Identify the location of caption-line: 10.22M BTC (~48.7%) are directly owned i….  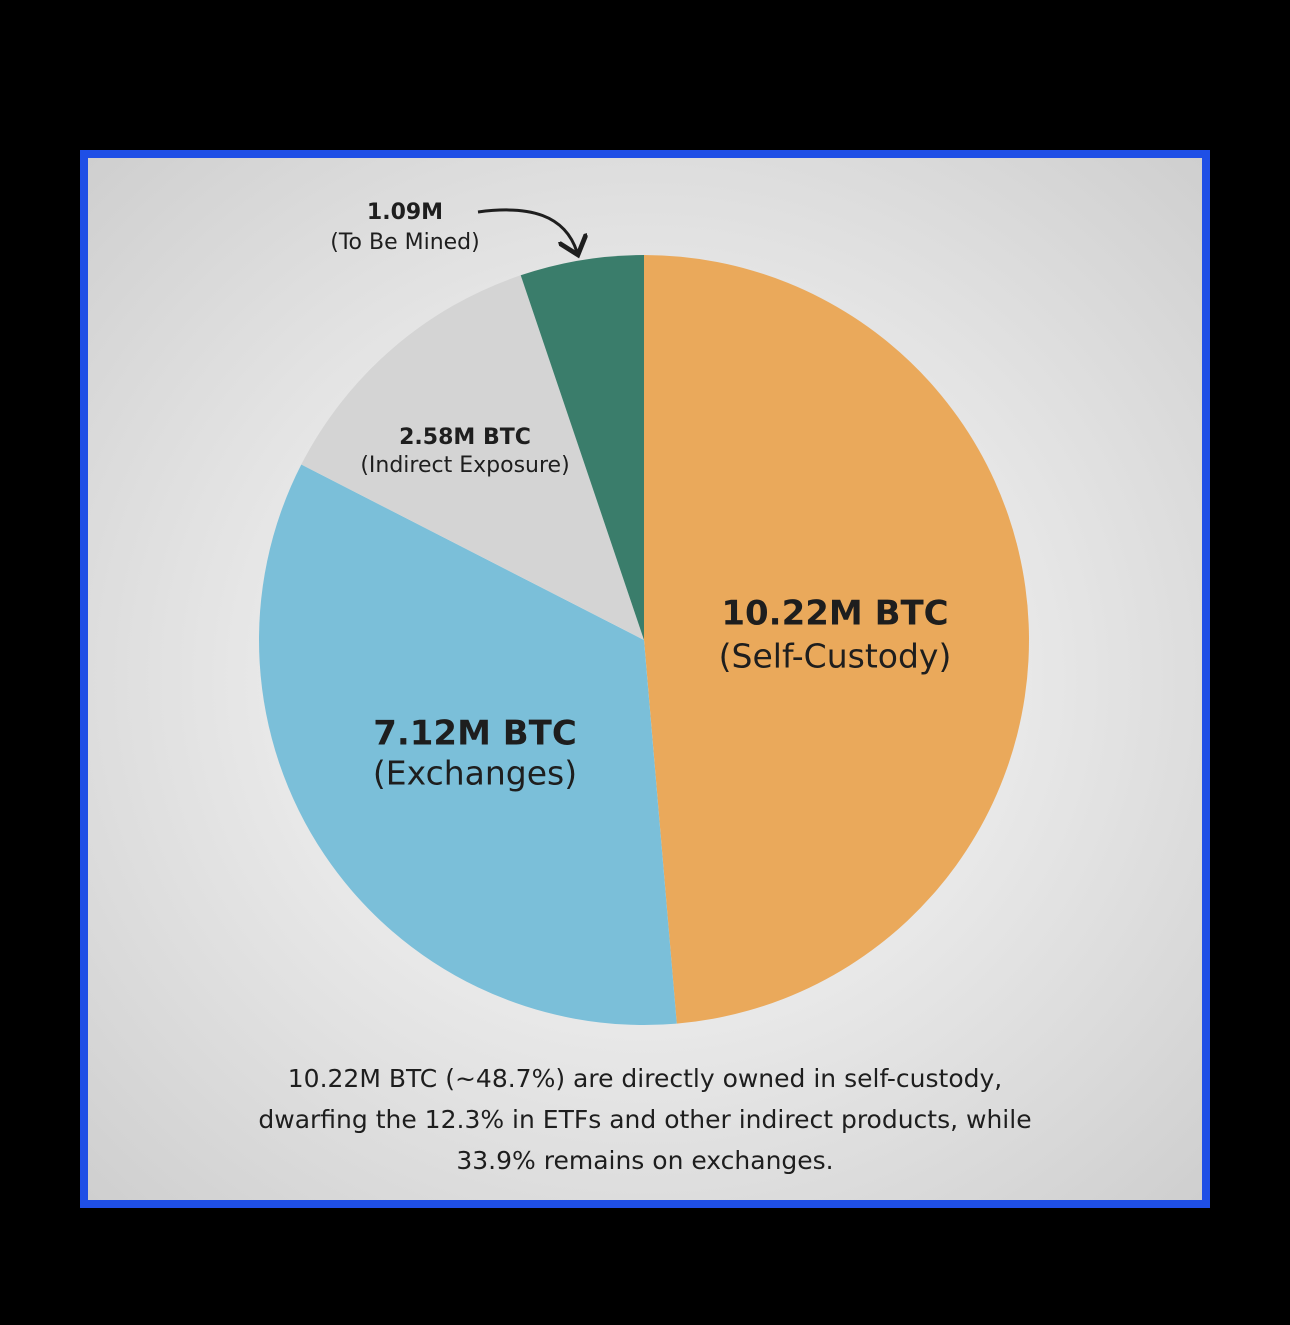
(645, 1078).